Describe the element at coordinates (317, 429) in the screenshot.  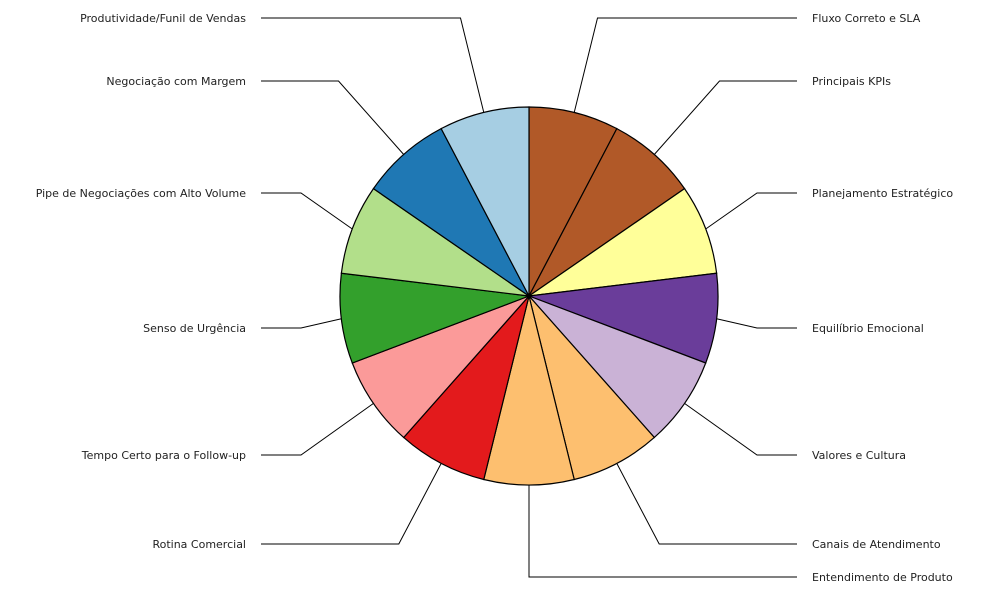
I see `leader-line-tempo-certo-para-o-follow-up` at that location.